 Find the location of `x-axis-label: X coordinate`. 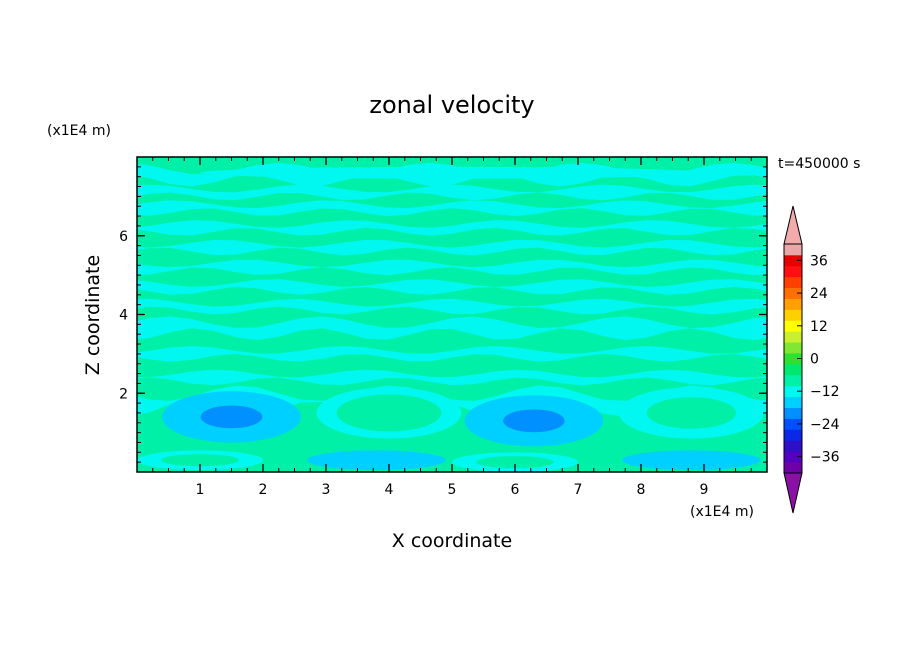

x-axis-label: X coordinate is located at coordinates (452, 541).